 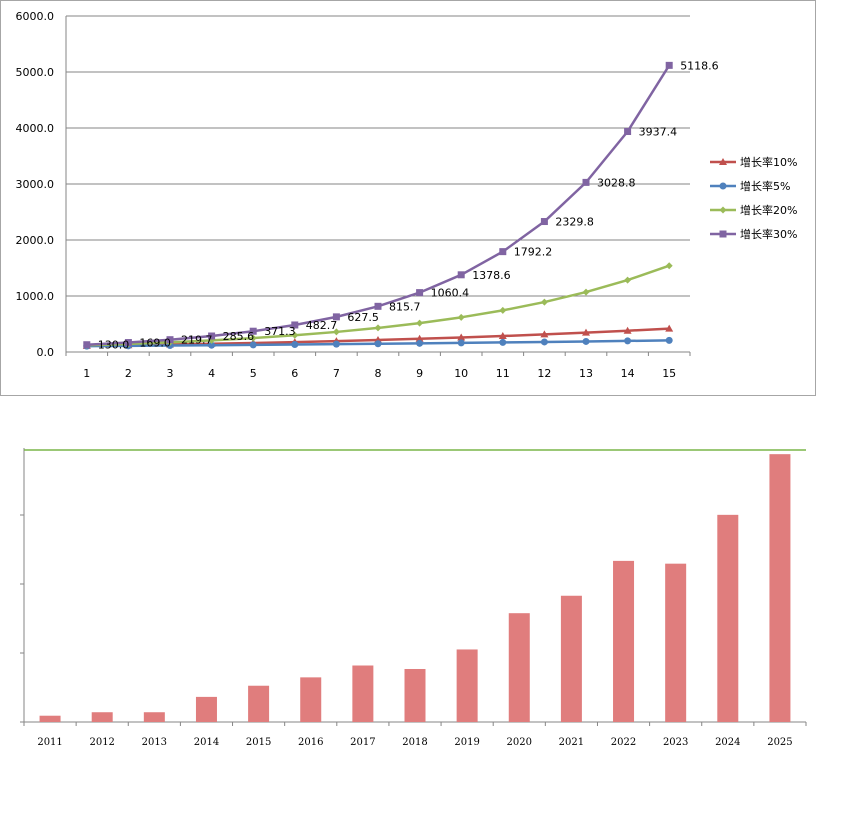 I want to click on bar-x-tick-label: 2021, so click(x=571, y=742).